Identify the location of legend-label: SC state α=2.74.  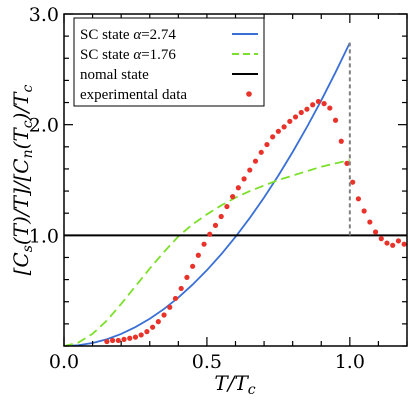
(128, 35).